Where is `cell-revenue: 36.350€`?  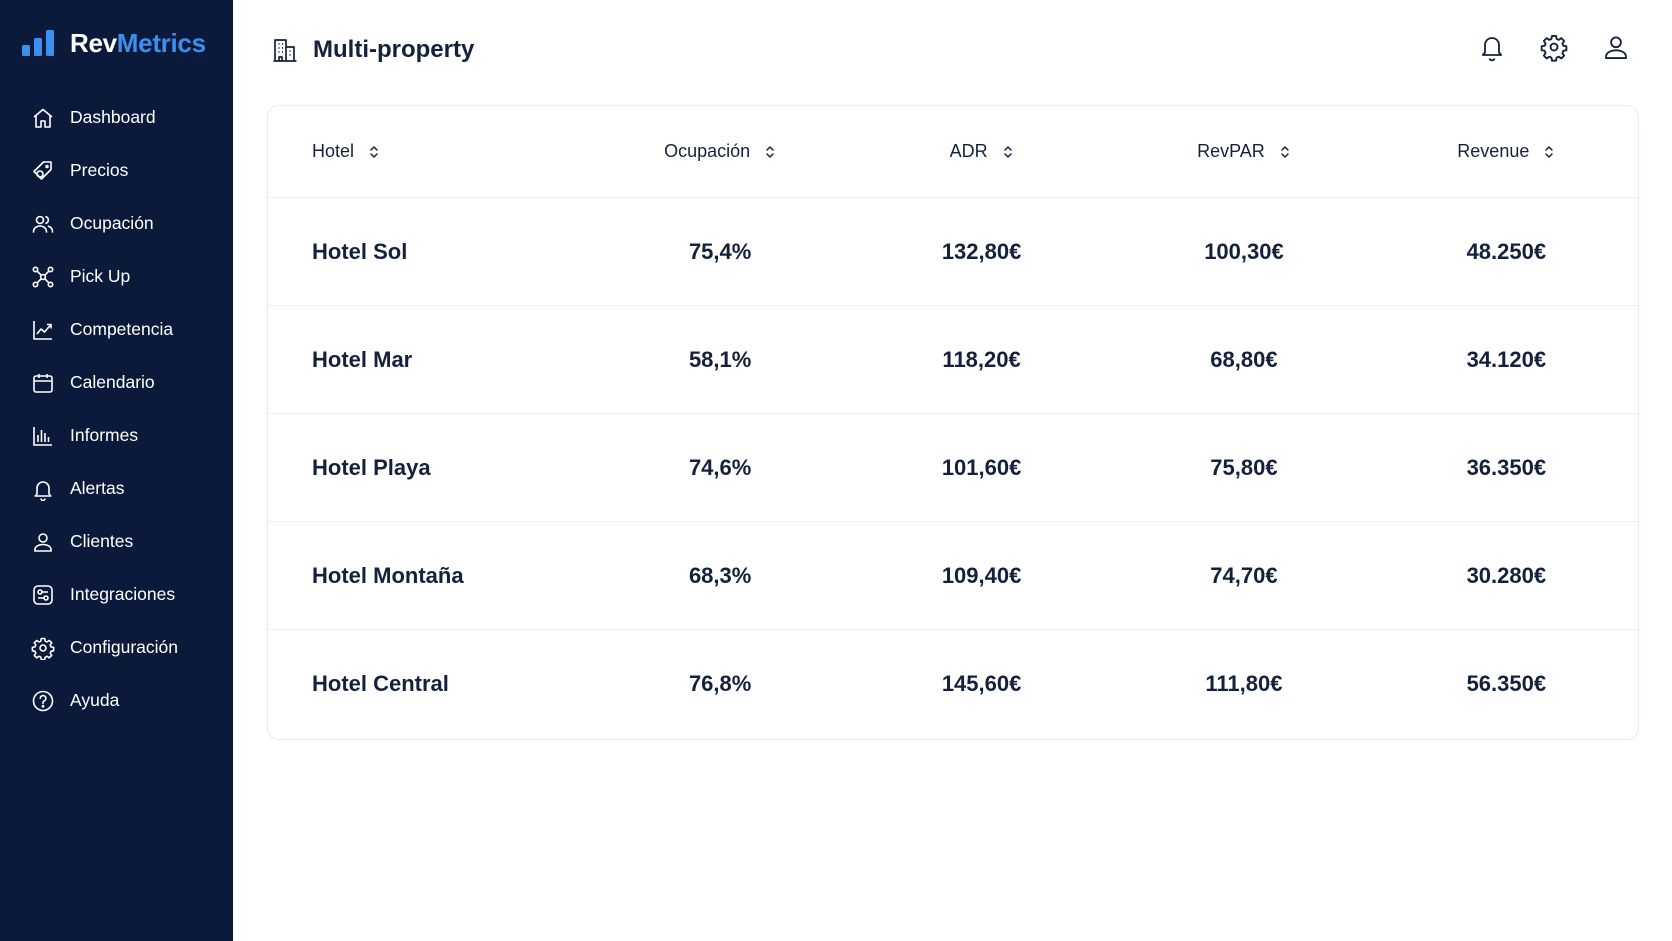
cell-revenue: 36.350€ is located at coordinates (1506, 467).